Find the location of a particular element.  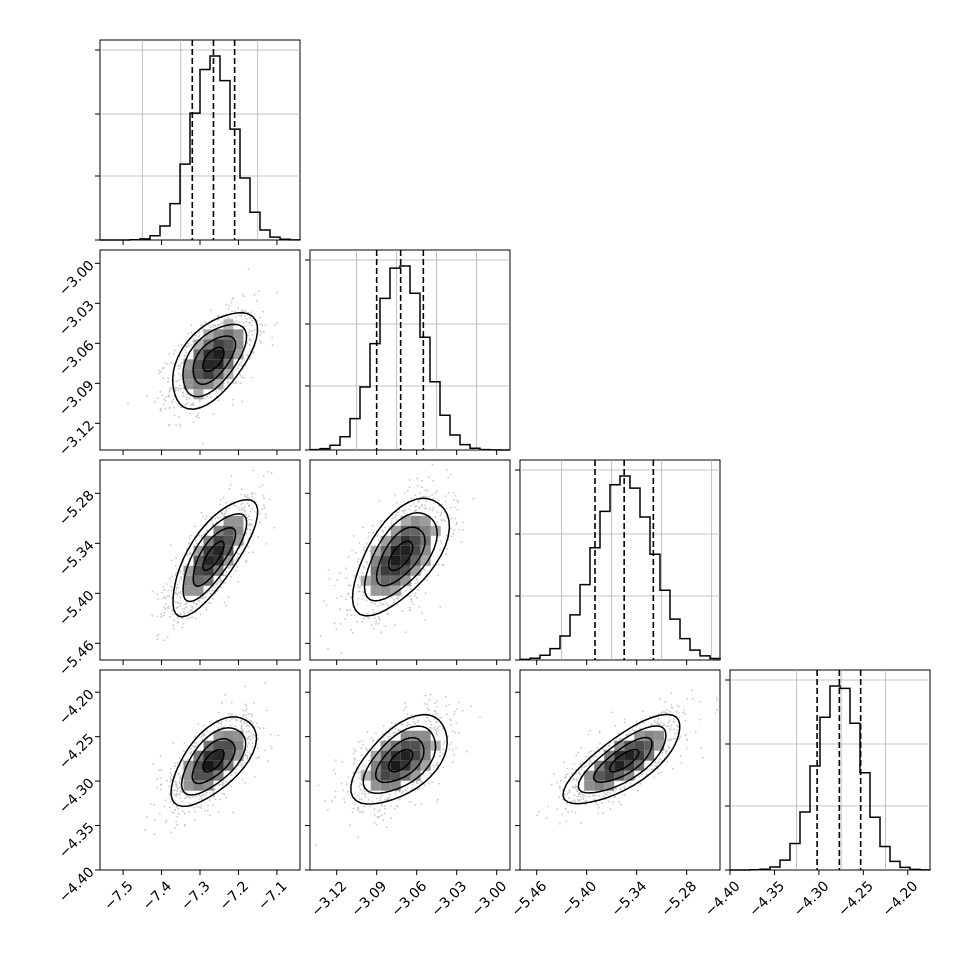

hist-panel-p2 is located at coordinates (618, 562).